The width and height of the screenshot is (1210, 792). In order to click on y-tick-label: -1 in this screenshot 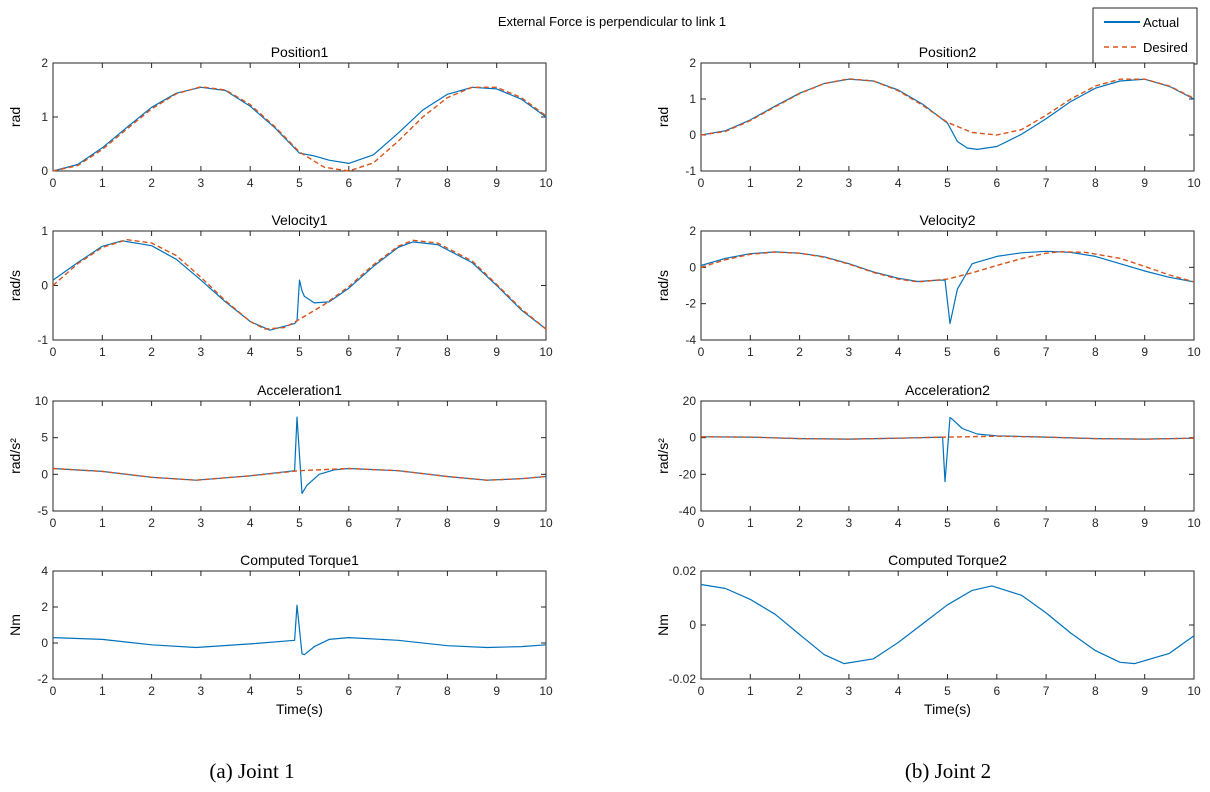, I will do `click(690, 171)`.